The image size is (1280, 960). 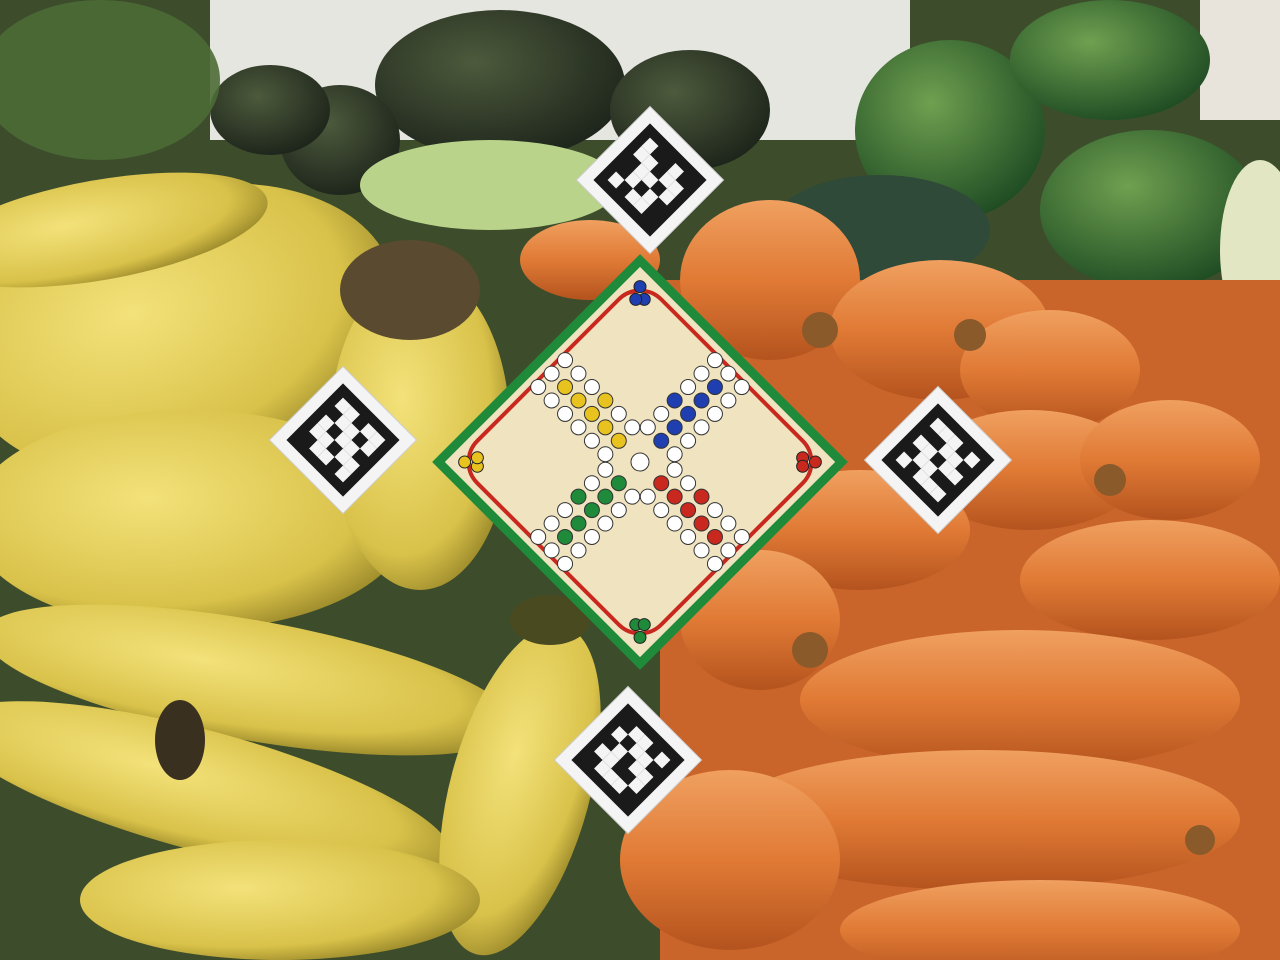 I want to click on game-board, so click(x=640, y=462).